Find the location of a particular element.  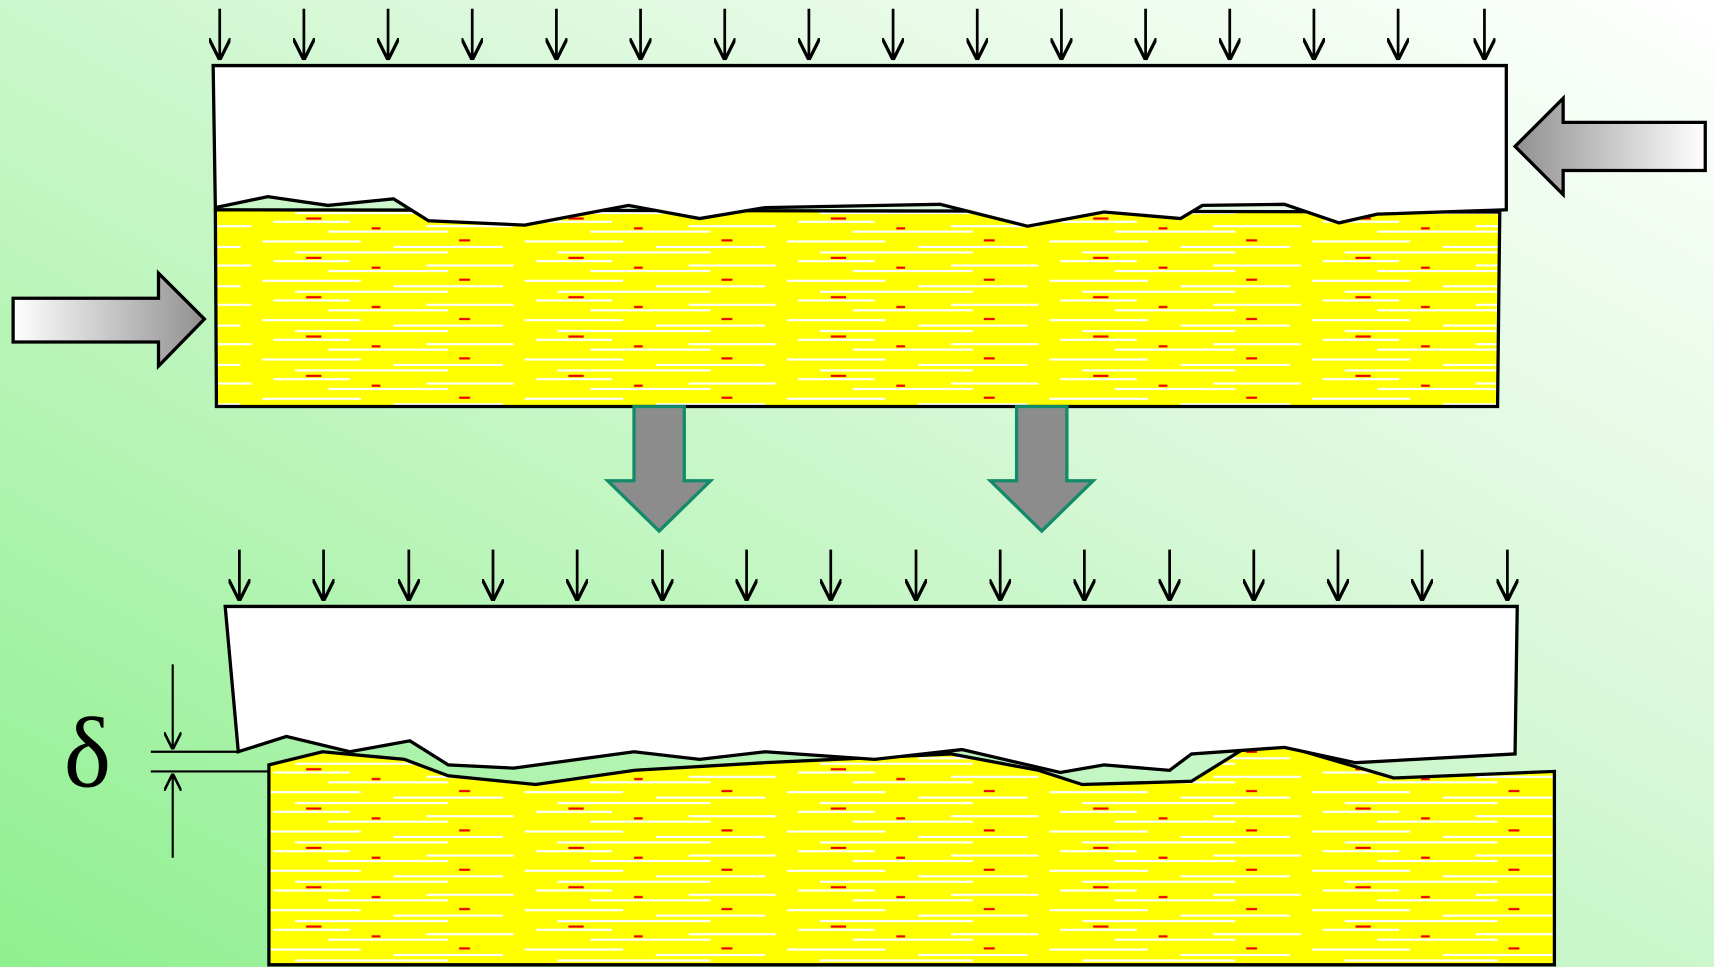

gap-dimension is located at coordinates (209, 761).